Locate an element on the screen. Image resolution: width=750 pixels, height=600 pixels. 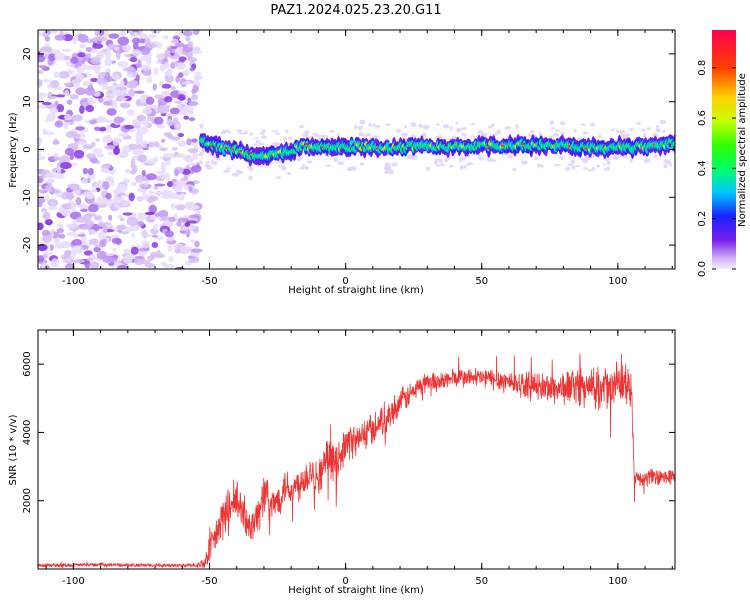
y-tick-label: 0 is located at coordinates (27, 149).